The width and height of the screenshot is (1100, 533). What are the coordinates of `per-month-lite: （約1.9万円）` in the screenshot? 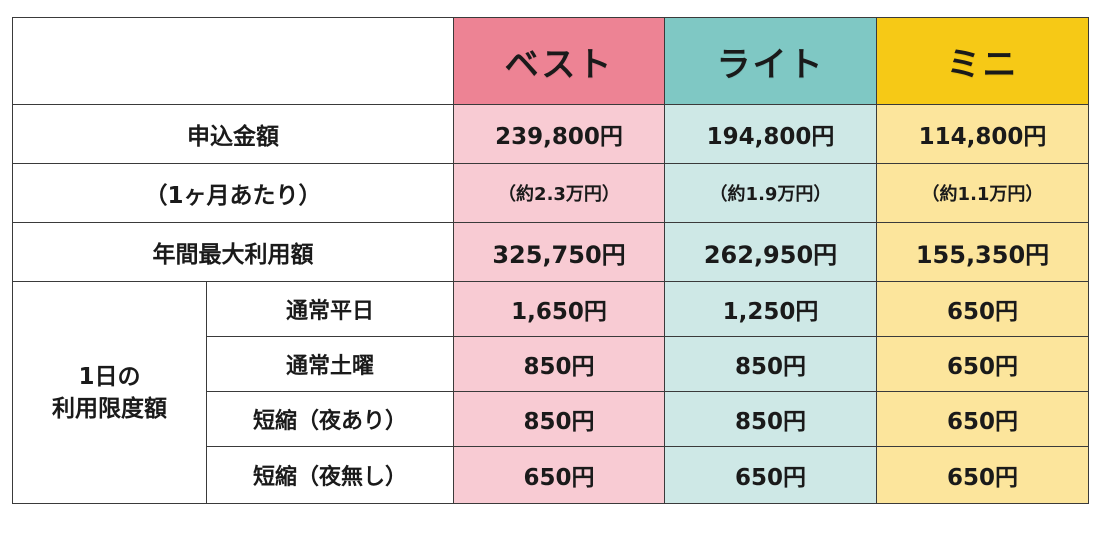 It's located at (770, 193).